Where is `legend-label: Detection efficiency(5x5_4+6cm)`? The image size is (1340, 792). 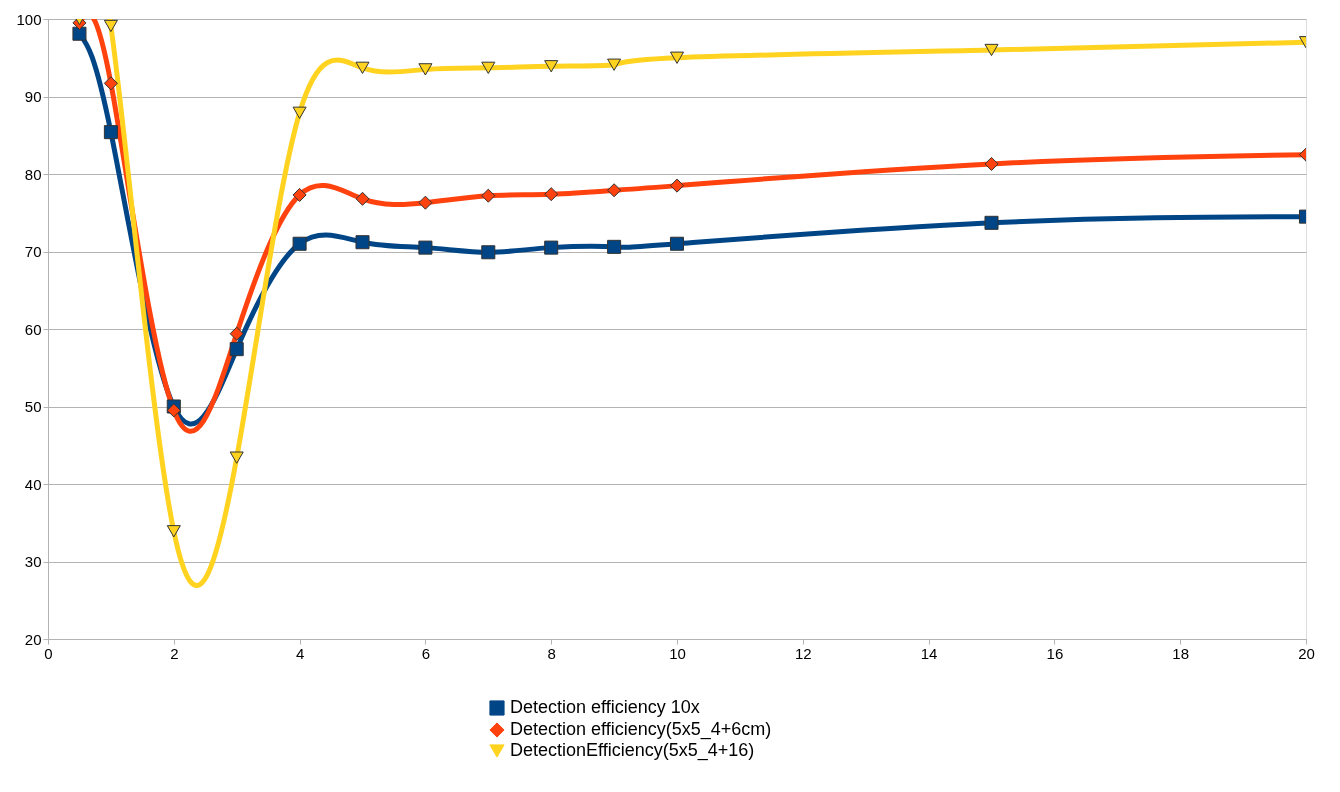
legend-label: Detection efficiency(5x5_4+6cm) is located at coordinates (641, 729).